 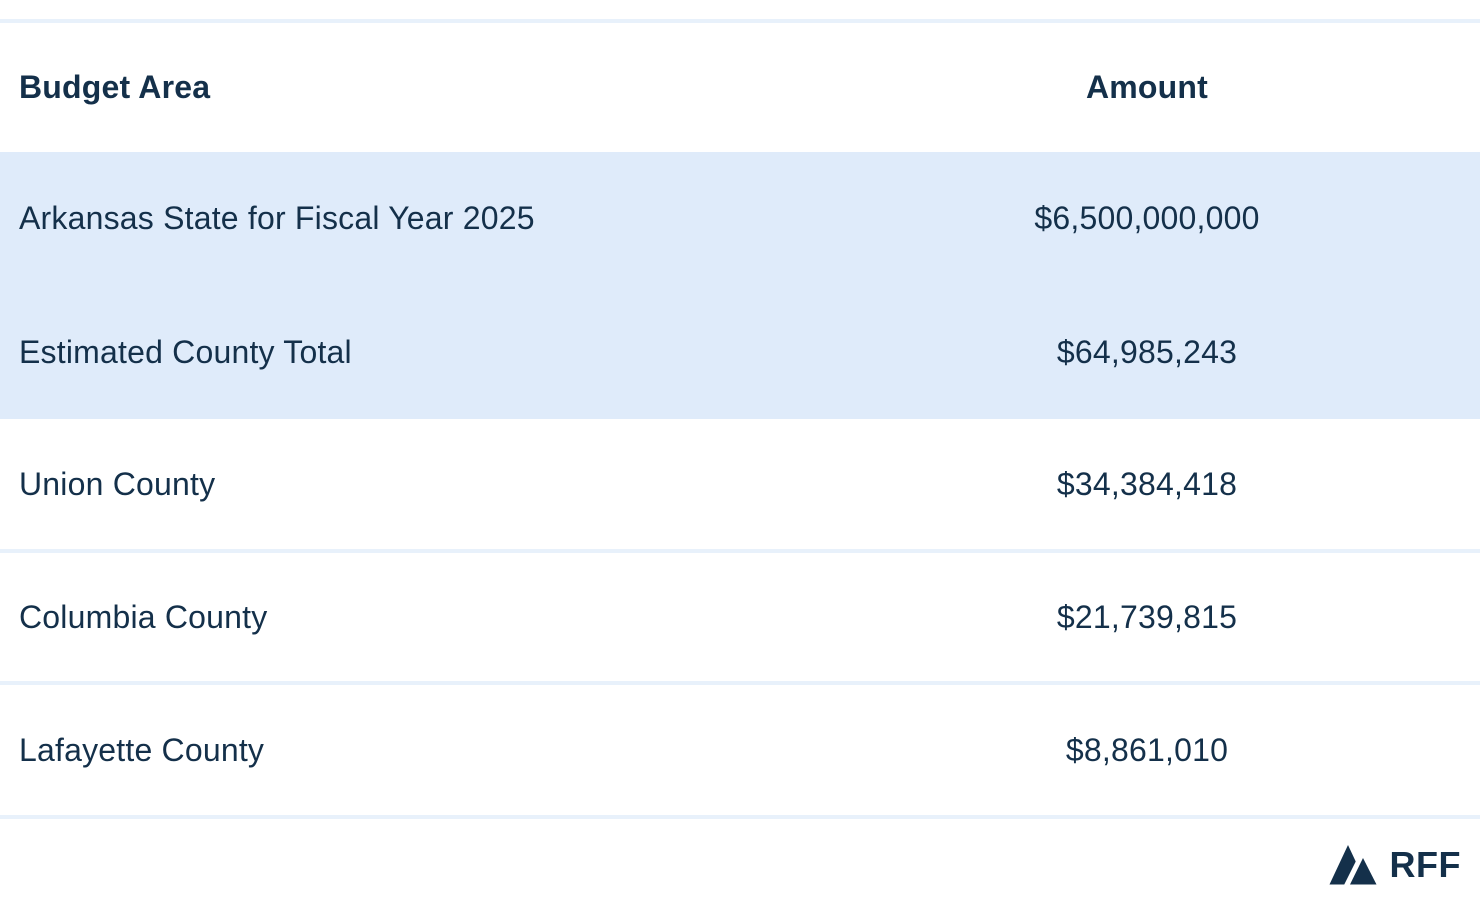 What do you see at coordinates (1147, 351) in the screenshot?
I see `amount-cell: $64,985,243` at bounding box center [1147, 351].